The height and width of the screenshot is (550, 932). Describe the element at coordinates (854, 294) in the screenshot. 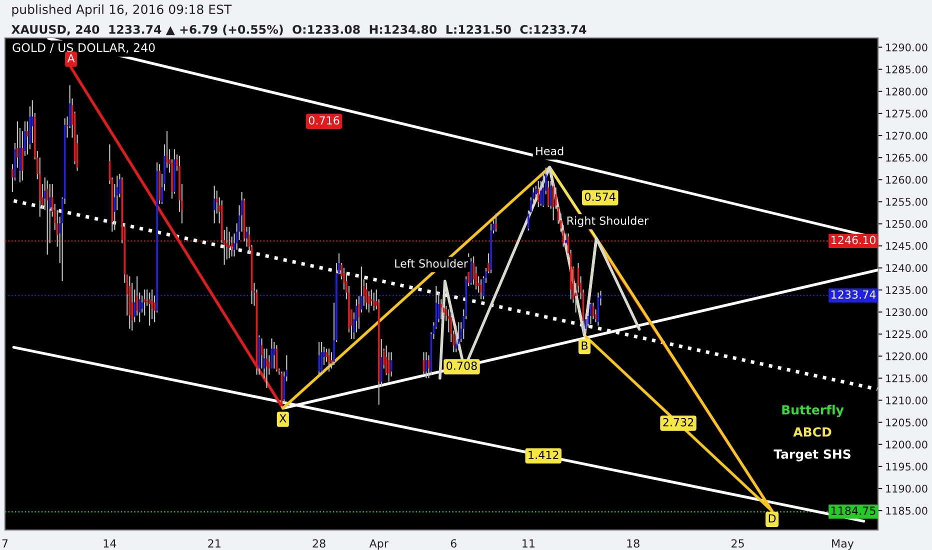

I see `ref-line-label: 1233.74` at that location.